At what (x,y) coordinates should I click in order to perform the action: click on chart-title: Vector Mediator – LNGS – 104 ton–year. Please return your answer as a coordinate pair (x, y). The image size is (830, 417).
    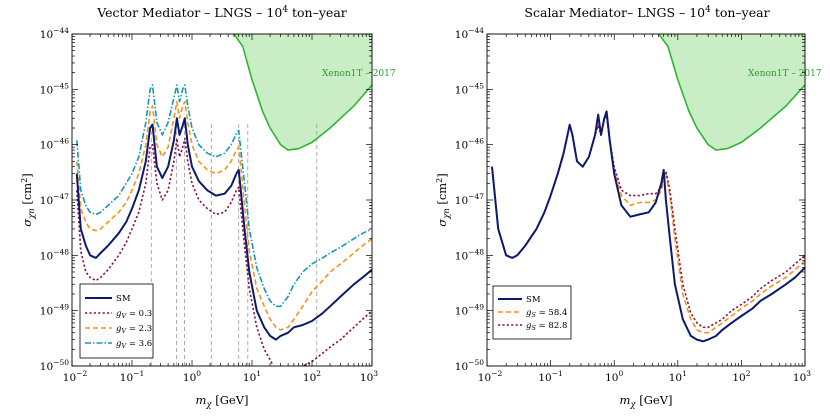
    Looking at the image, I should click on (221, 12).